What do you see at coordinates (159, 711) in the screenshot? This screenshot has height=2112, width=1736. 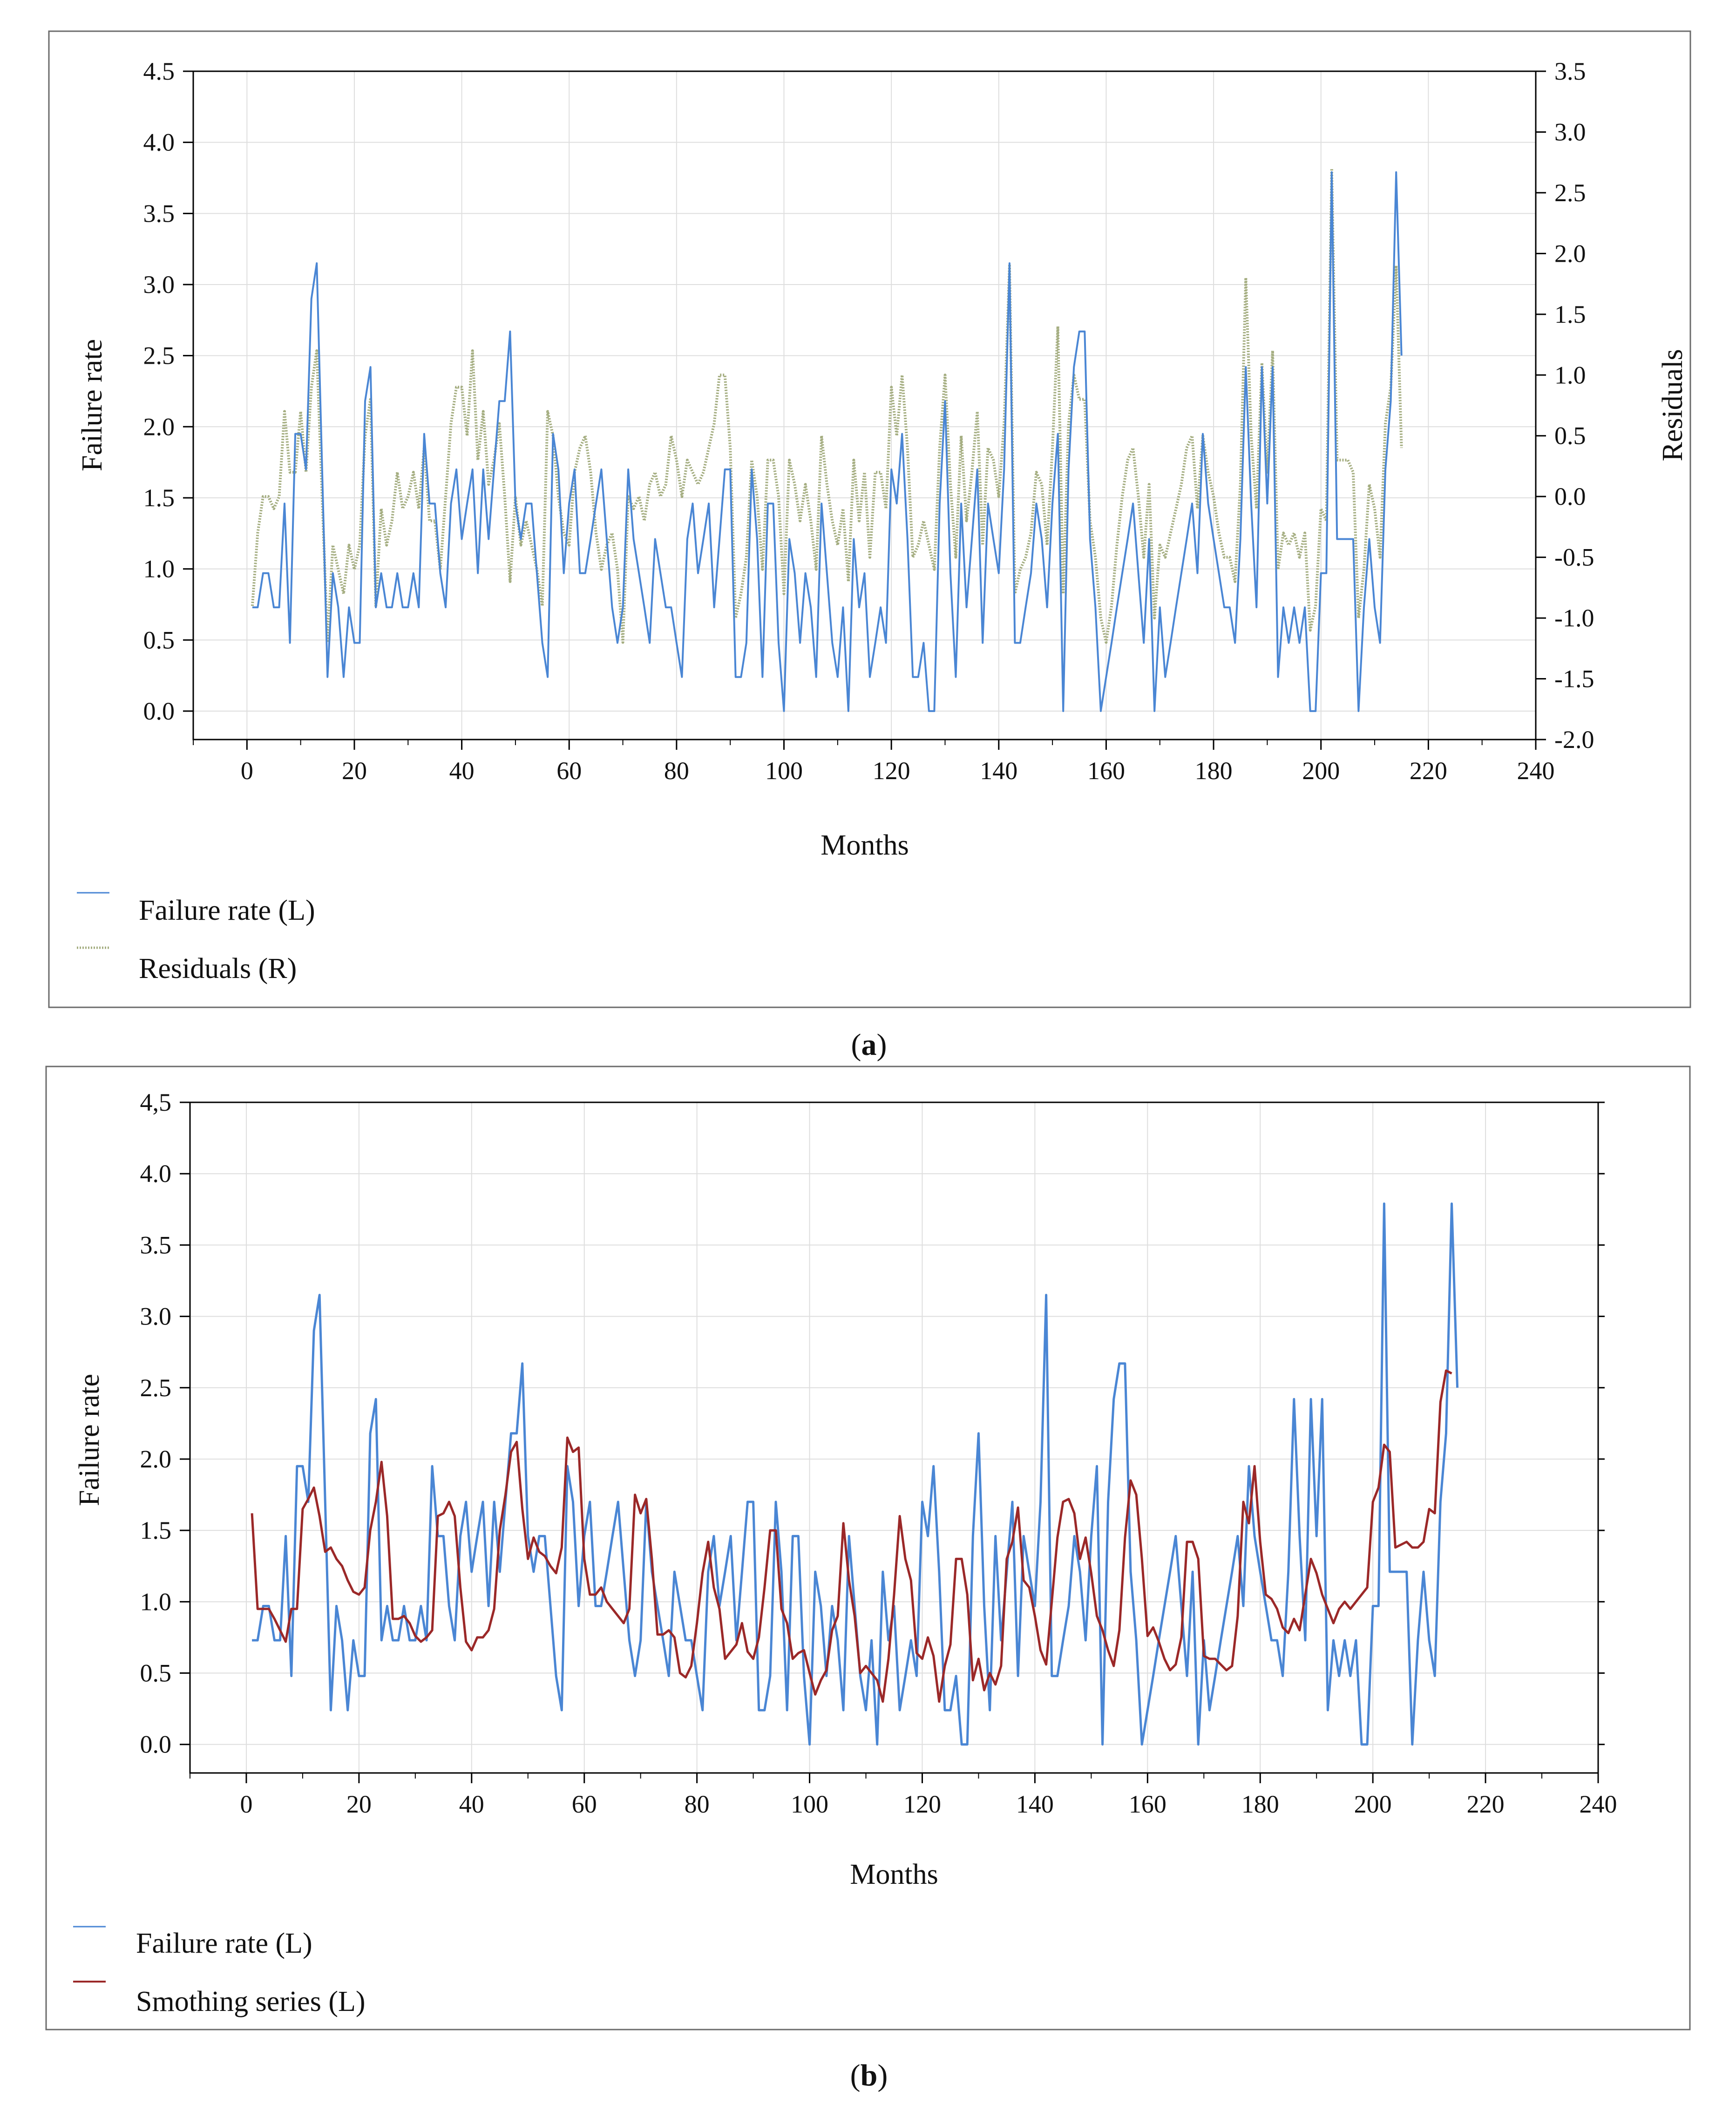 I see `a-y-tick-label: 0.0` at bounding box center [159, 711].